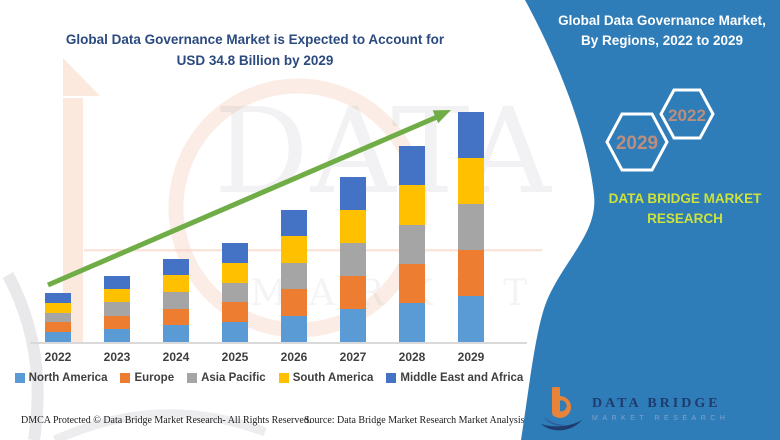  What do you see at coordinates (58, 357) in the screenshot?
I see `x-axis-label-2022: 2022` at bounding box center [58, 357].